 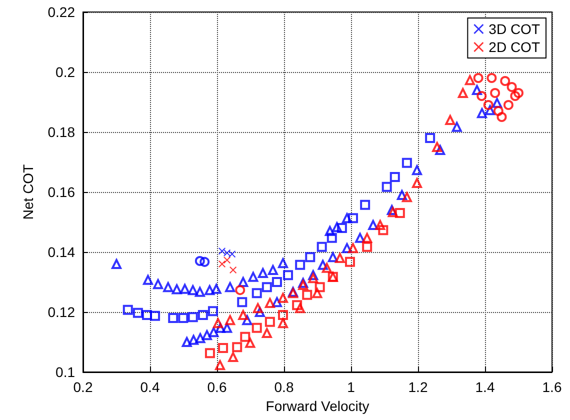 What do you see at coordinates (514, 47) in the screenshot?
I see `legend-label: 2D COT` at bounding box center [514, 47].